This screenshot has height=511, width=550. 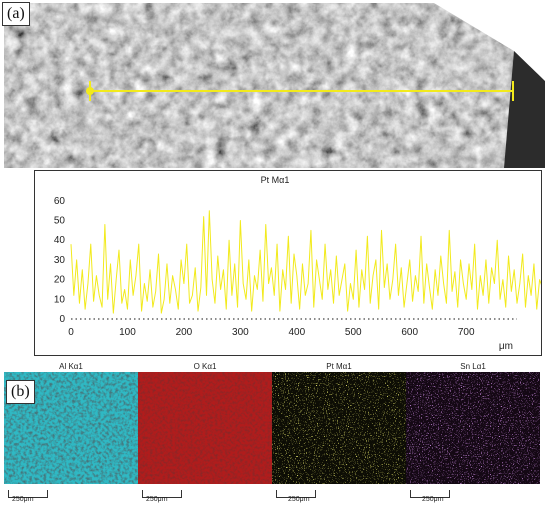 What do you see at coordinates (433, 499) in the screenshot?
I see `scalebar-label-sn: 250μm` at bounding box center [433, 499].